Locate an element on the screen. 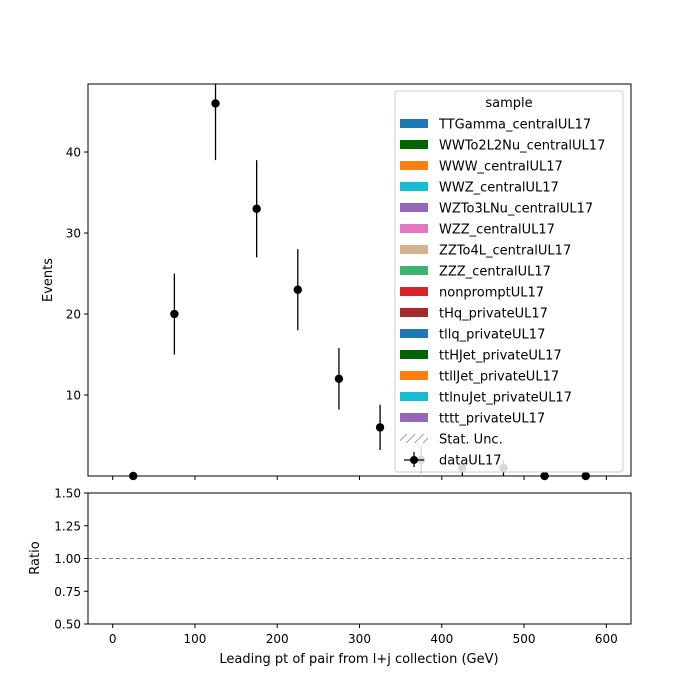 Image resolution: width=700 pixels, height=700 pixels. legend-entry: ttHJet_privateUL17 is located at coordinates (481, 356).